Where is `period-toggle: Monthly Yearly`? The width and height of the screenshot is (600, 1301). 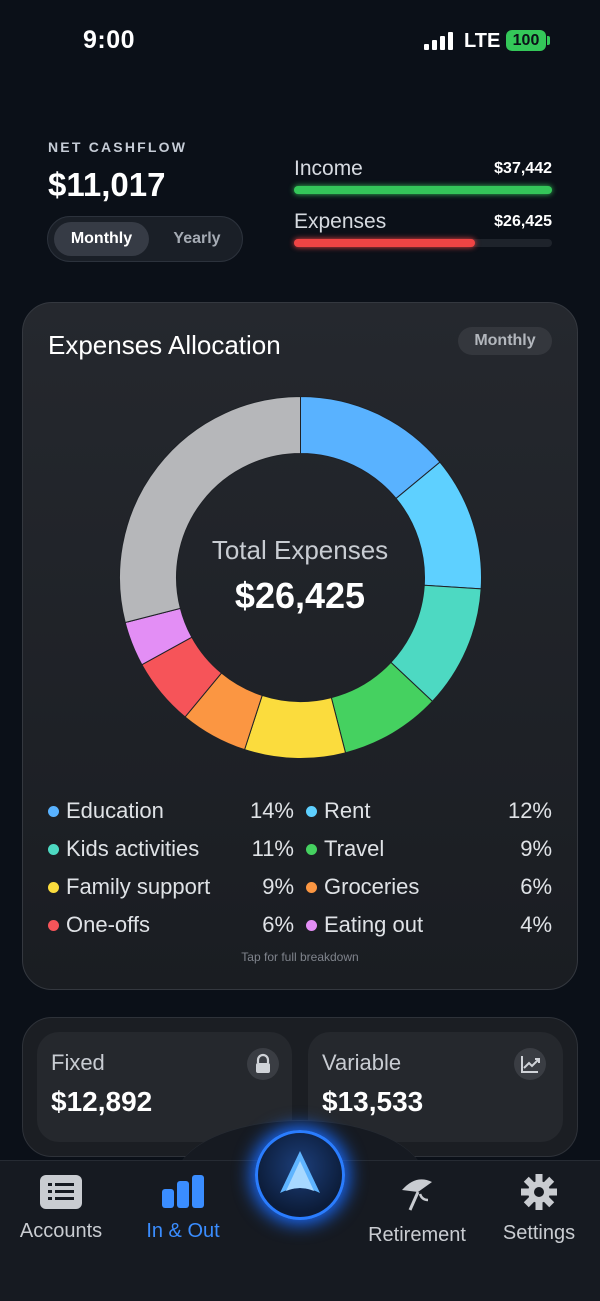 period-toggle: Monthly Yearly is located at coordinates (145, 239).